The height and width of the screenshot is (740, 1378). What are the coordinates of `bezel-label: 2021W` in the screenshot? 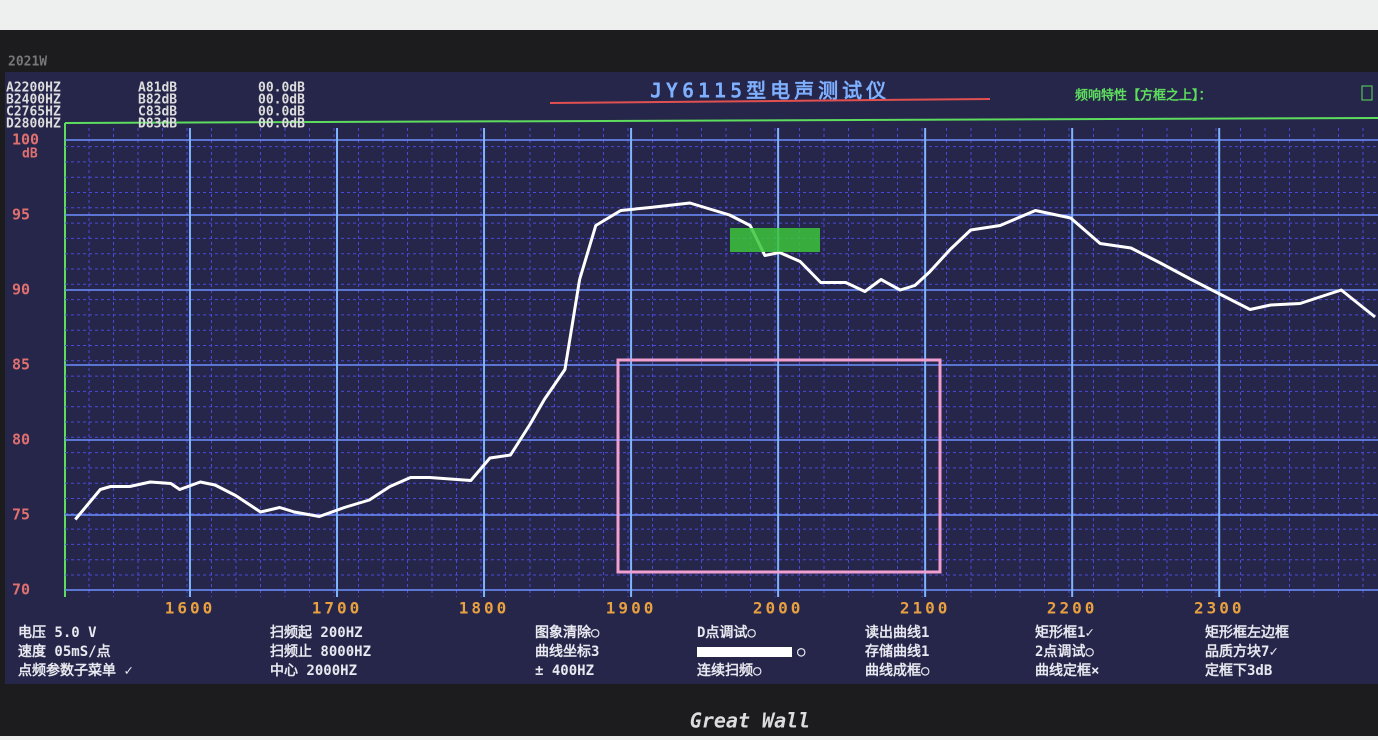 It's located at (27, 62).